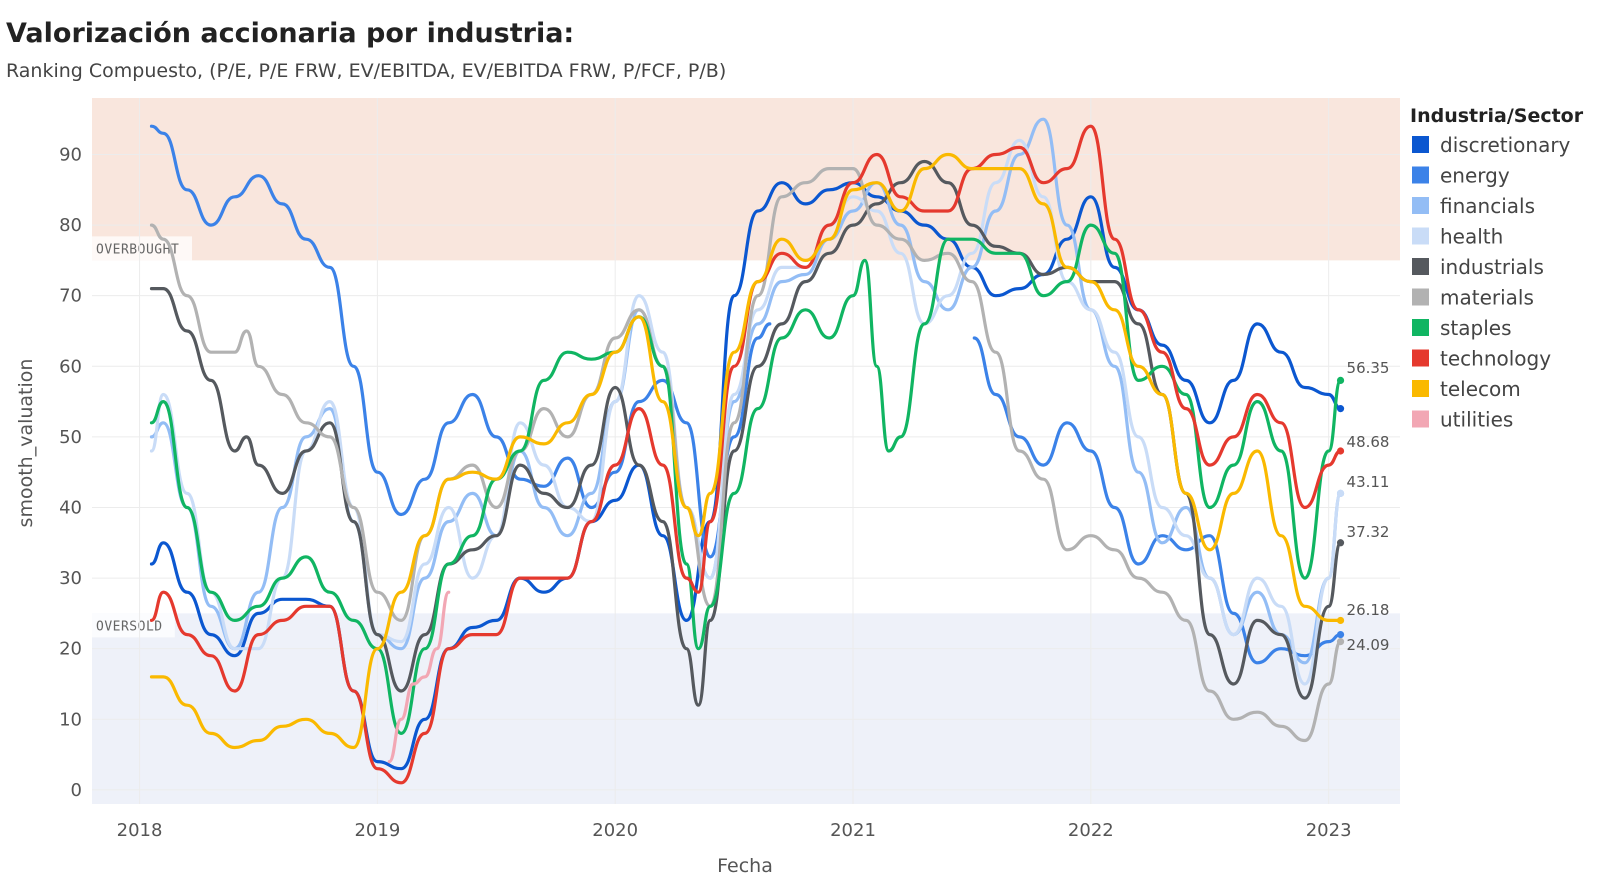 The height and width of the screenshot is (894, 1600). I want to click on x-tick-label: 2023, so click(1329, 830).